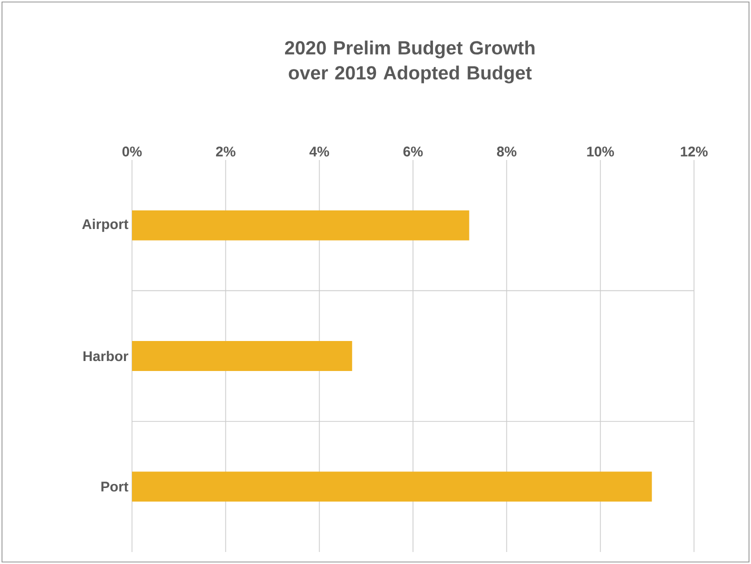 This screenshot has height=564, width=751. Describe the element at coordinates (132, 151) in the screenshot. I see `x-tick-label: 0%` at that location.